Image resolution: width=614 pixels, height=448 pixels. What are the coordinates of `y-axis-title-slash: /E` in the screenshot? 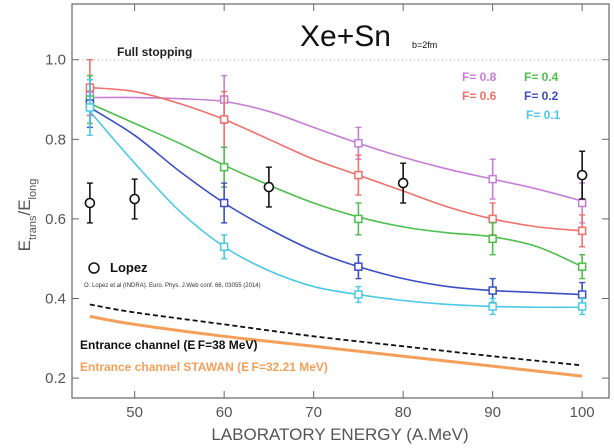 It's located at (24, 207).